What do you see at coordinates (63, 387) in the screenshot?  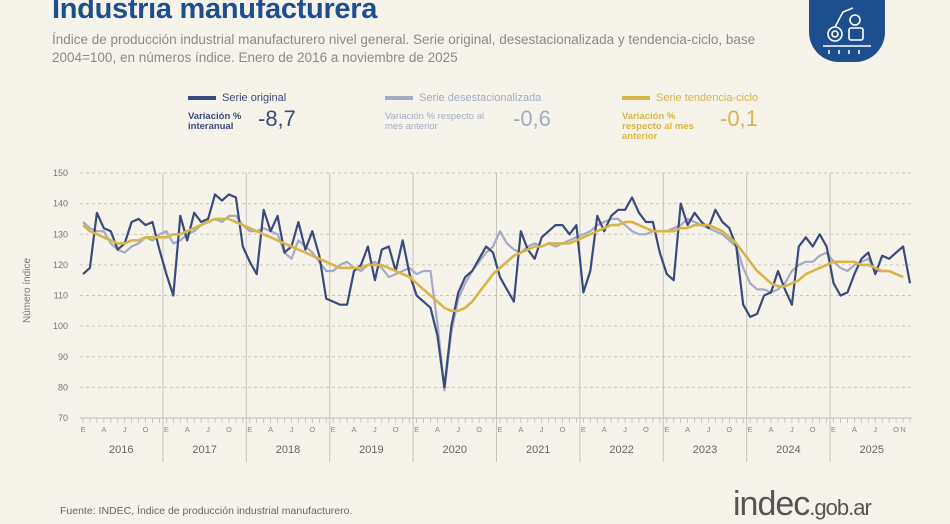 I see `y-tick-label: 80` at bounding box center [63, 387].